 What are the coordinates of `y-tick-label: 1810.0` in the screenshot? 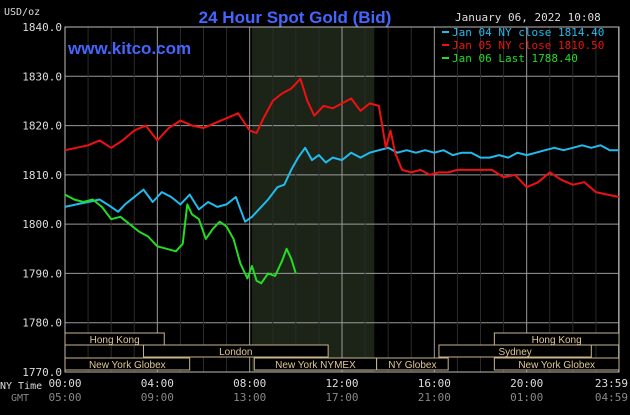 It's located at (42, 175).